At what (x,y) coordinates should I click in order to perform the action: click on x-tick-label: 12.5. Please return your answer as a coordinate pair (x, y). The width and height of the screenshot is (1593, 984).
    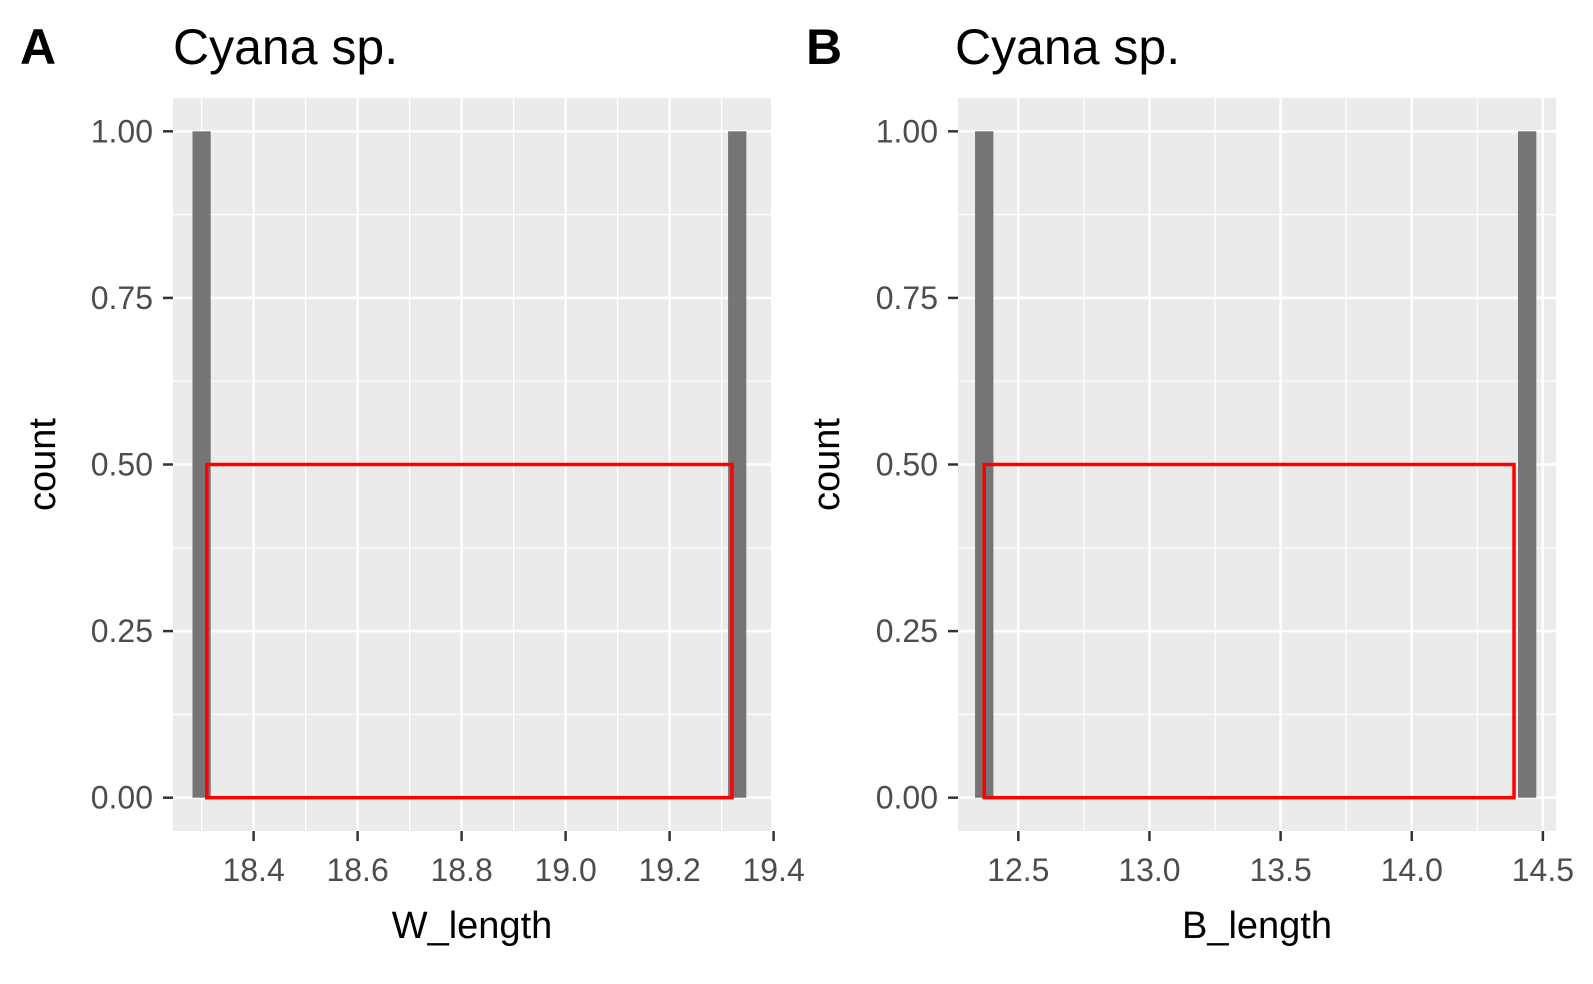
    Looking at the image, I should click on (1018, 870).